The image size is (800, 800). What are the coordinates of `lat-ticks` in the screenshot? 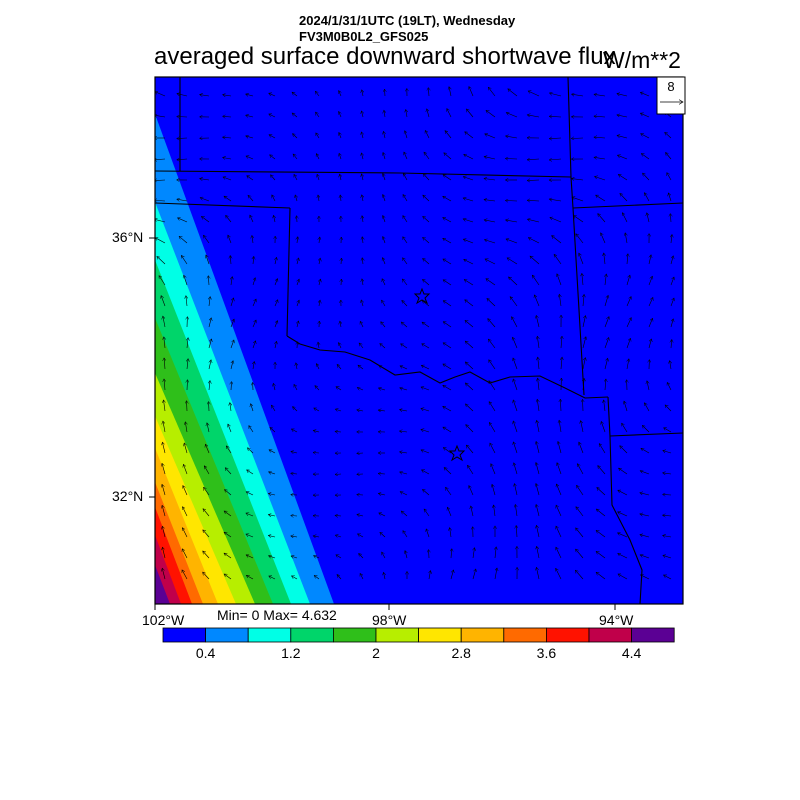 It's located at (152, 367).